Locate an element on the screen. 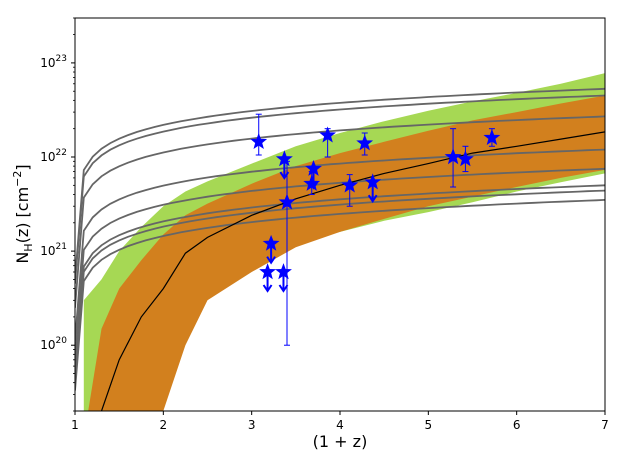 The height and width of the screenshot is (467, 623). y-tick-label: 1022 is located at coordinates (53, 156).